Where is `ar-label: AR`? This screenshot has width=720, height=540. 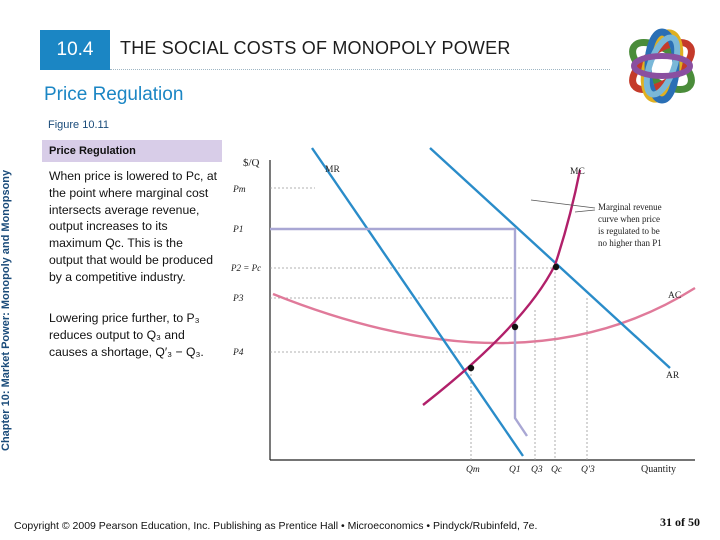
ar-label: AR is located at coordinates (673, 376).